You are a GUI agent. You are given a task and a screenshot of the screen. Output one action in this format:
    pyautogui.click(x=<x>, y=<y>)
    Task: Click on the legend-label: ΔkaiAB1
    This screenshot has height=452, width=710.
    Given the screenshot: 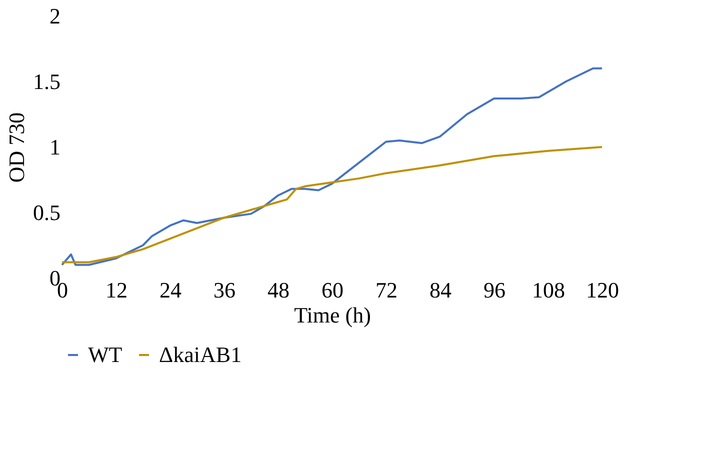 What is the action you would take?
    pyautogui.click(x=200, y=354)
    